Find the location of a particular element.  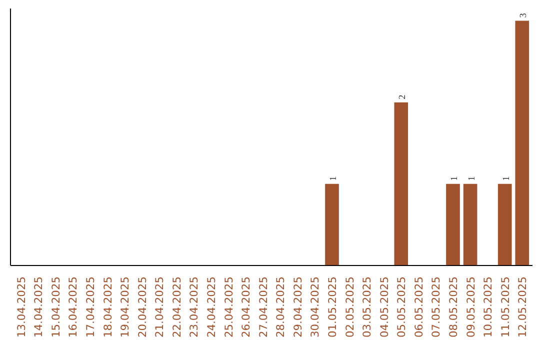

x-tick-label: 15.04.2025 is located at coordinates (55, 307).